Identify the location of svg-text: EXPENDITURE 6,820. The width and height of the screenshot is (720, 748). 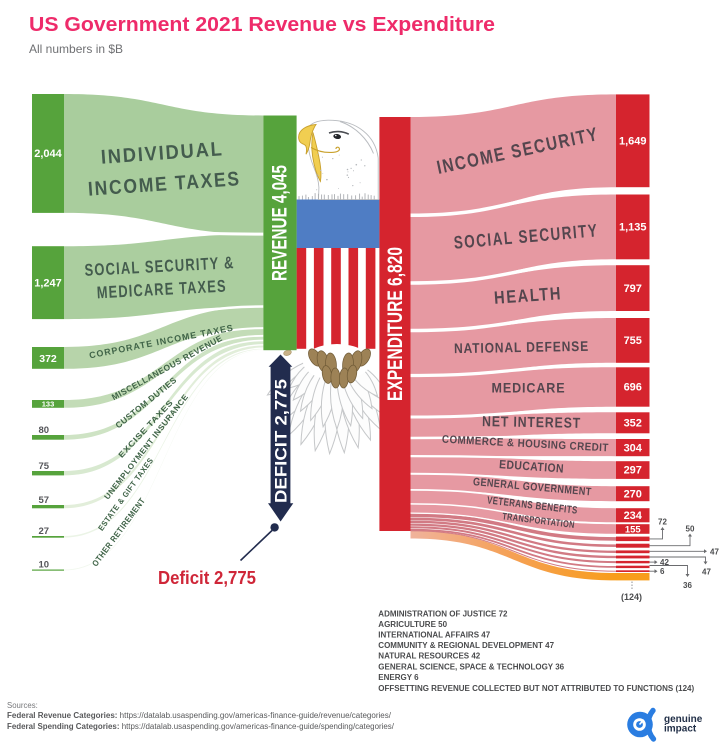
(395, 324).